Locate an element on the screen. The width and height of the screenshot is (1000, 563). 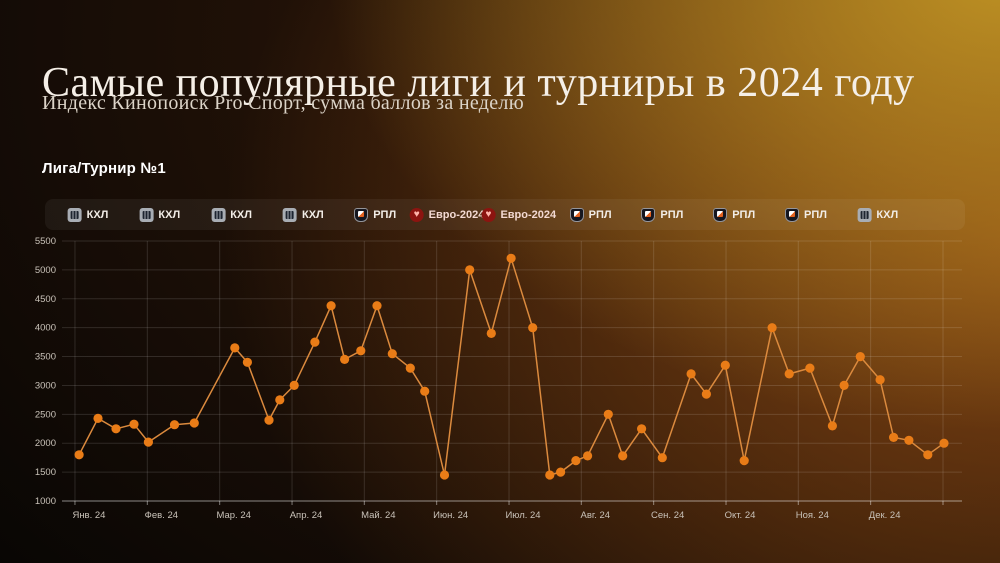
x-tick-label: Июл. 24 is located at coordinates (522, 515).